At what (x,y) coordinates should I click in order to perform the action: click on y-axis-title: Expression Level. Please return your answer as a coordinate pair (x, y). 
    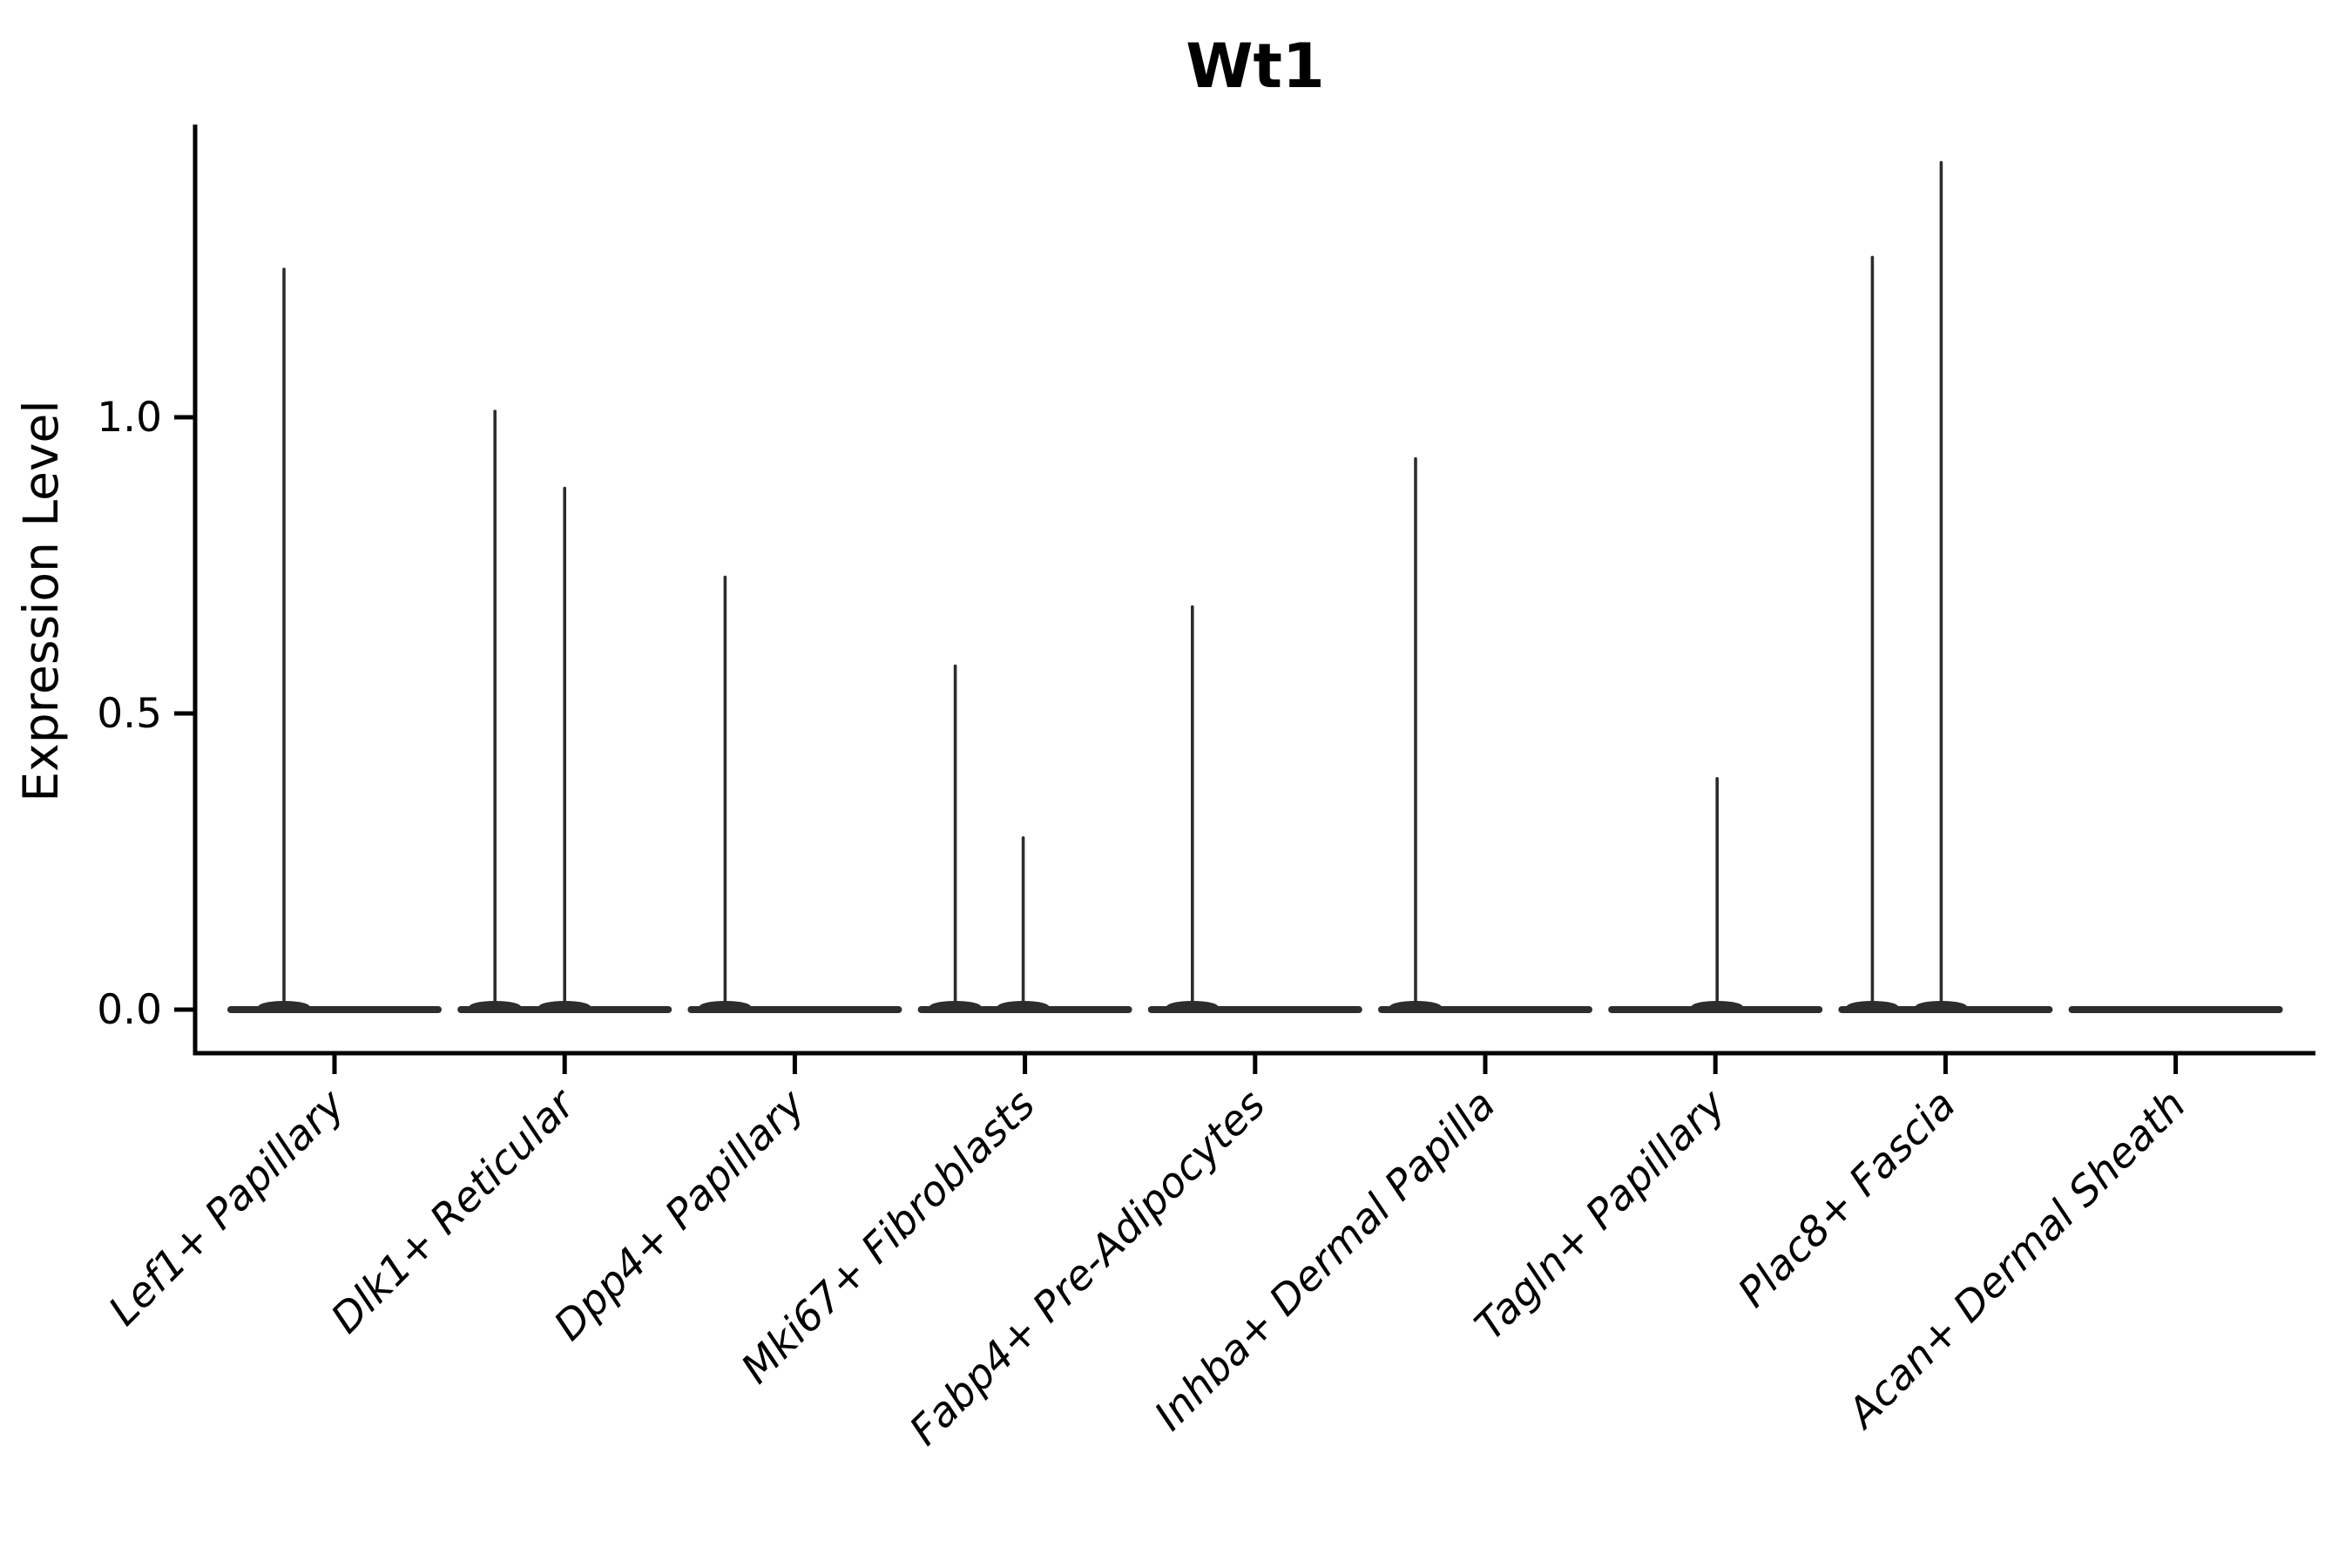
    Looking at the image, I should click on (41, 600).